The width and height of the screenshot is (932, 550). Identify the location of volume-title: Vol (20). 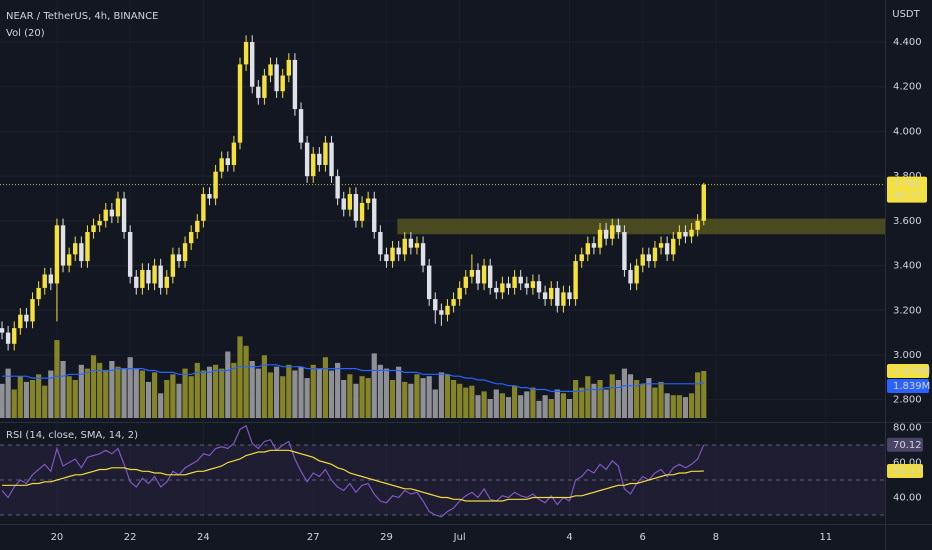
(25, 33).